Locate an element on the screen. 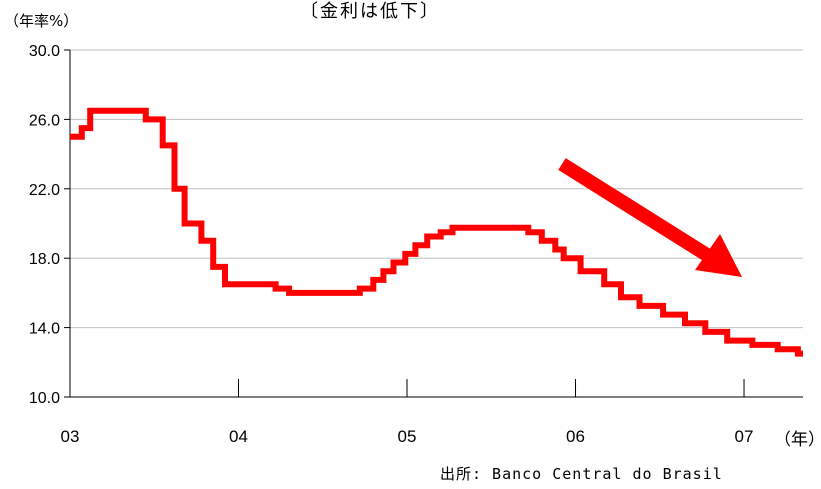 The image size is (821, 489). x-tick-label: 06 is located at coordinates (575, 436).